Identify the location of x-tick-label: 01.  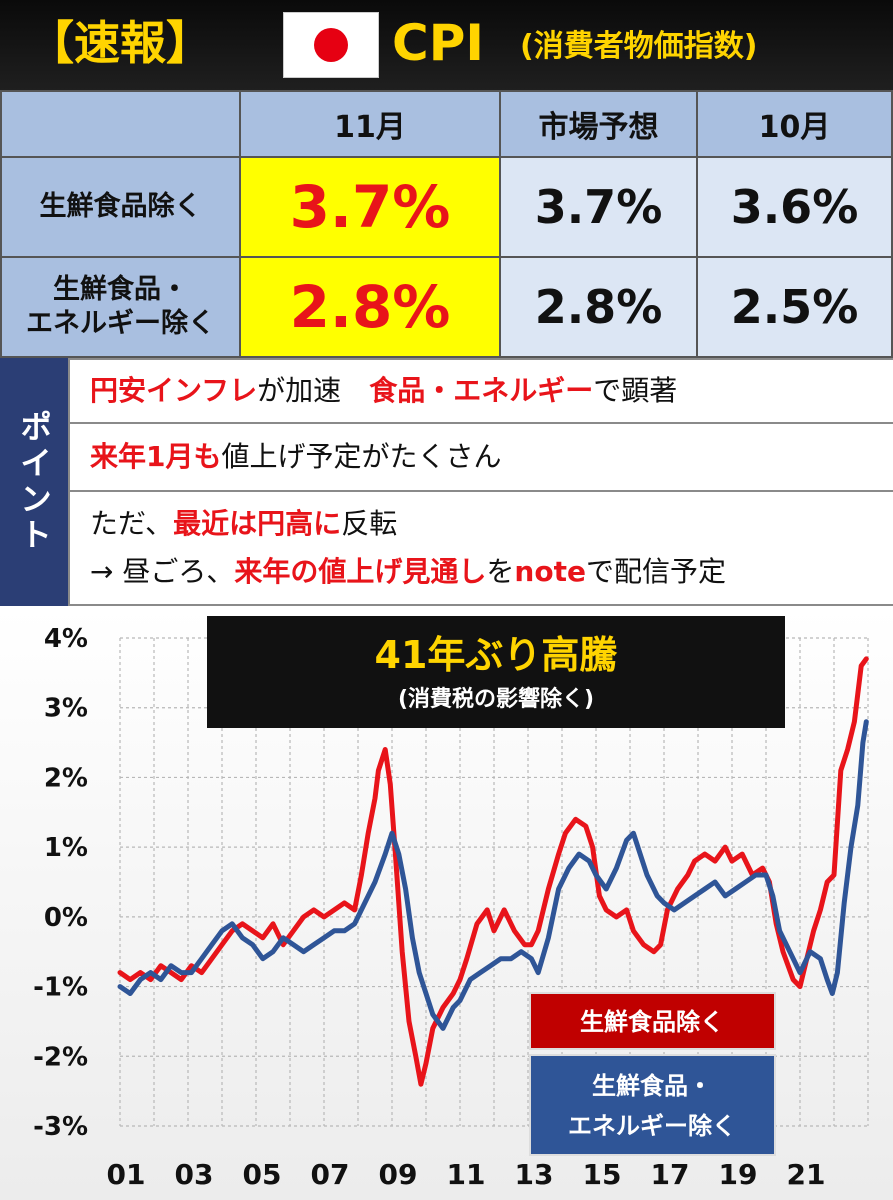
(126, 1174).